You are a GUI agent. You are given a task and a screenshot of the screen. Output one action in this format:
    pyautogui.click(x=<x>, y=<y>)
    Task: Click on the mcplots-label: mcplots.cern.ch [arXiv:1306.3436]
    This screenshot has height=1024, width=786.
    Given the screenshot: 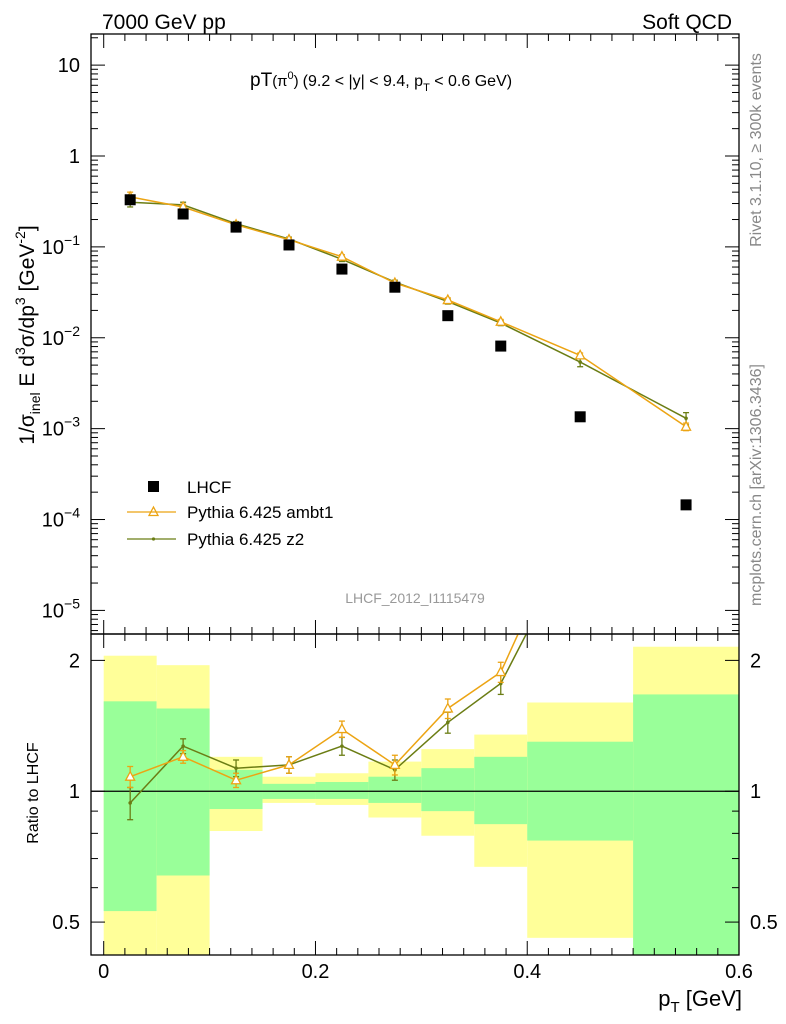 What is the action you would take?
    pyautogui.click(x=756, y=485)
    